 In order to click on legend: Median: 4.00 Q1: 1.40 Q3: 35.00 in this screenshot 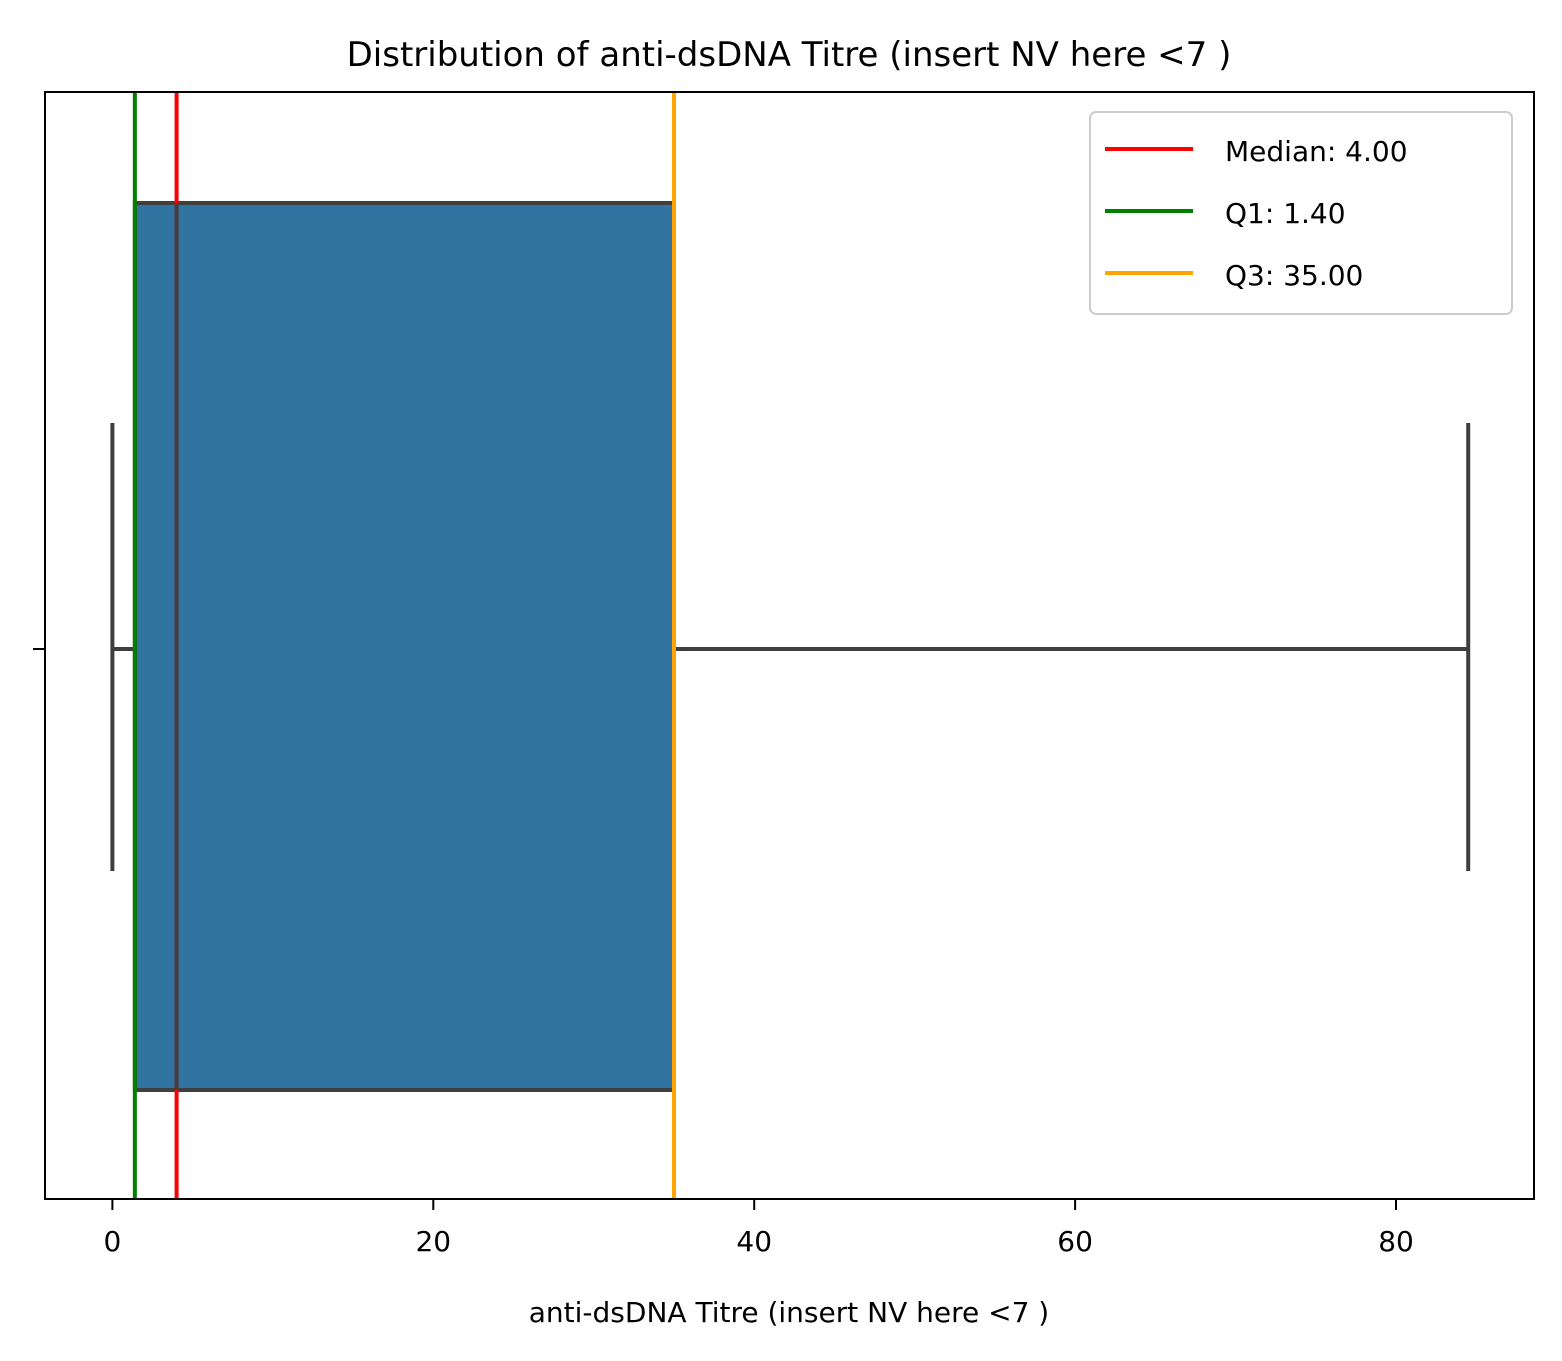, I will do `click(1301, 213)`.